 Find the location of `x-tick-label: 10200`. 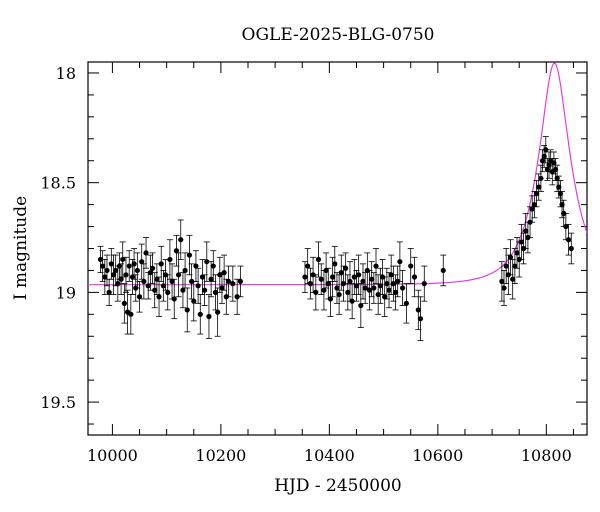

x-tick-label: 10200 is located at coordinates (220, 455).